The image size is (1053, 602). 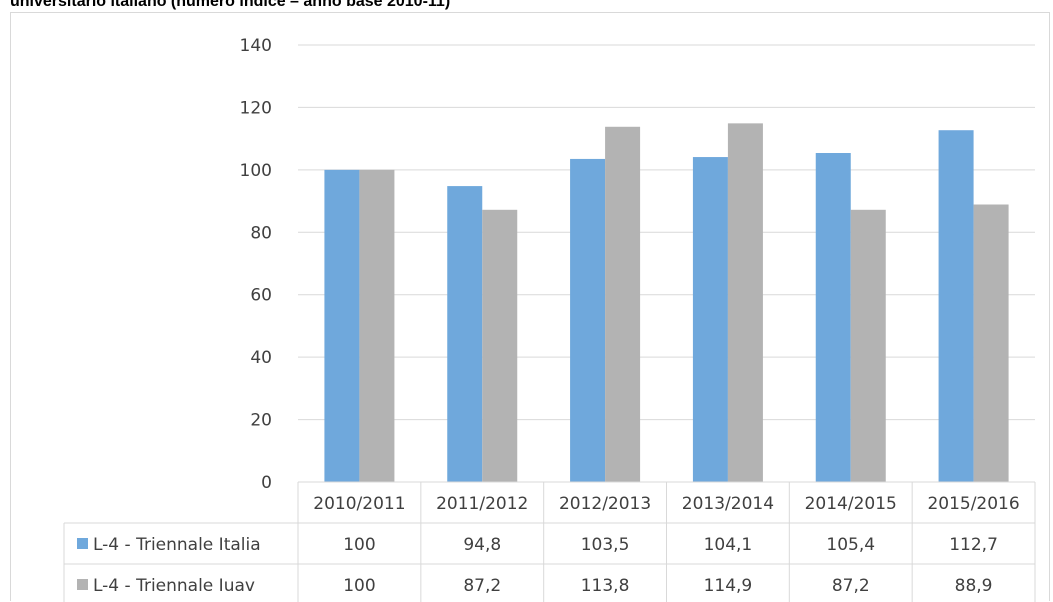 What do you see at coordinates (359, 504) in the screenshot?
I see `x-category-label: 2010/2011` at bounding box center [359, 504].